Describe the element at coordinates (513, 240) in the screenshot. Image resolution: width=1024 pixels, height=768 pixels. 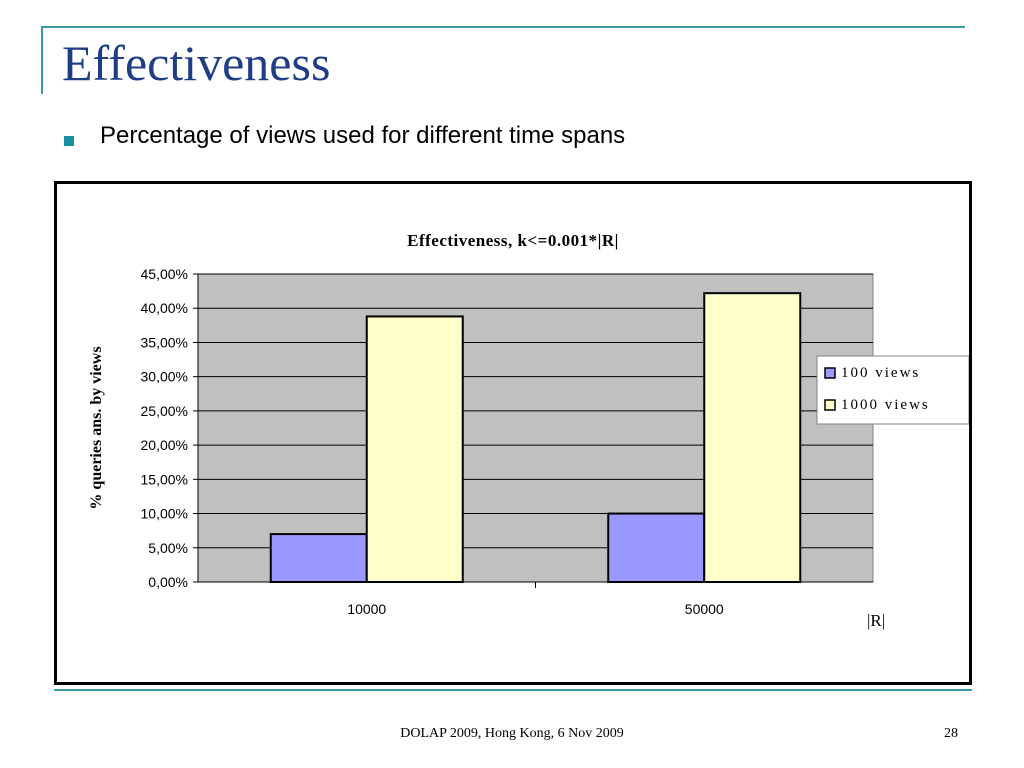
I see `chart-title: Effectiveness, k<=0.001*|R|` at that location.